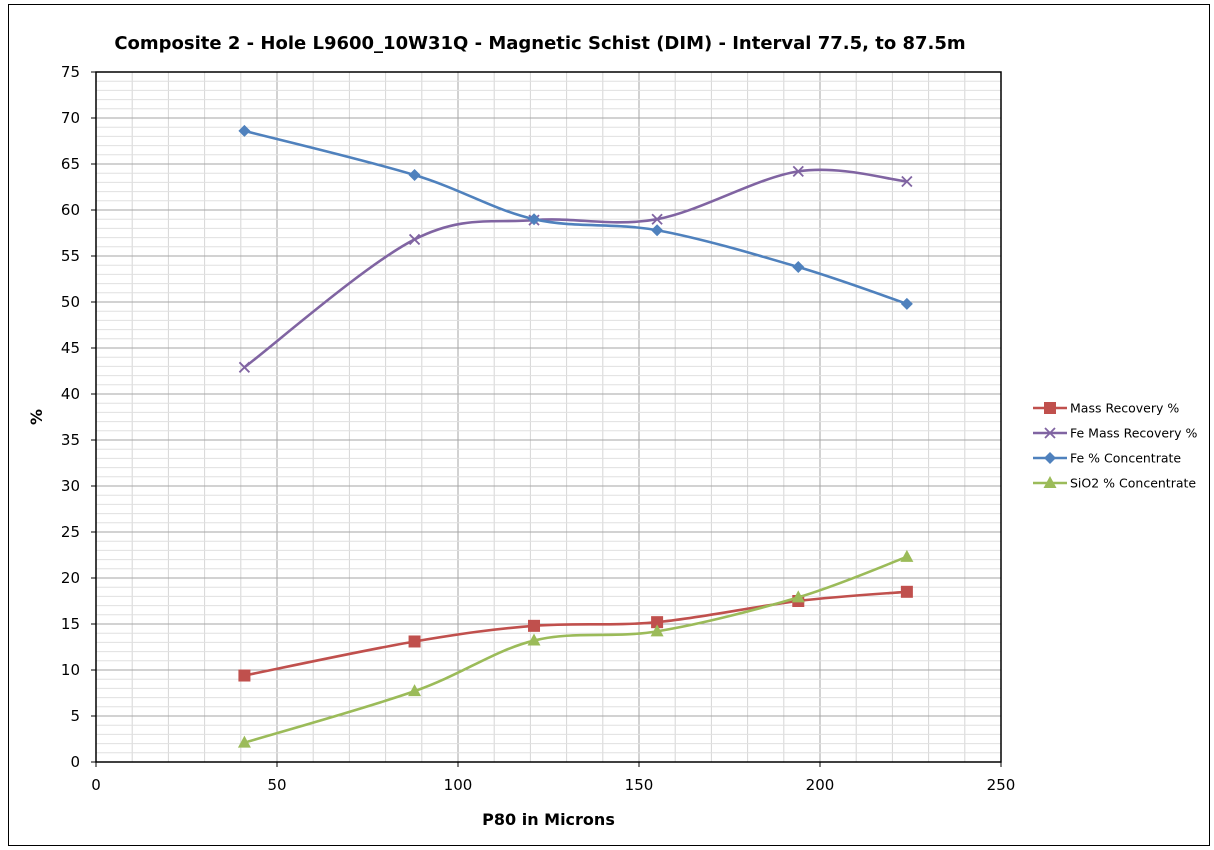 This screenshot has height=850, width=1214. What do you see at coordinates (1001, 785) in the screenshot?
I see `x-tick-label: 250` at bounding box center [1001, 785].